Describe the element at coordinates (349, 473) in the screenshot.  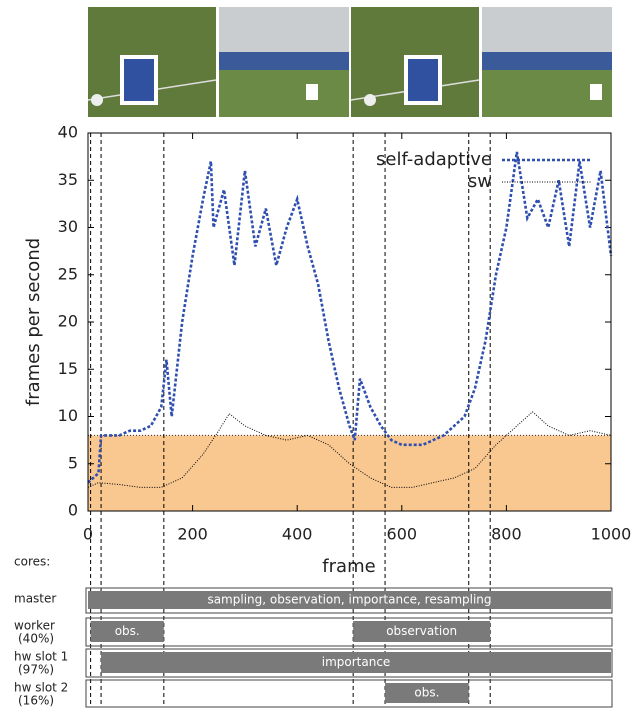
I see `threshold-region` at that location.